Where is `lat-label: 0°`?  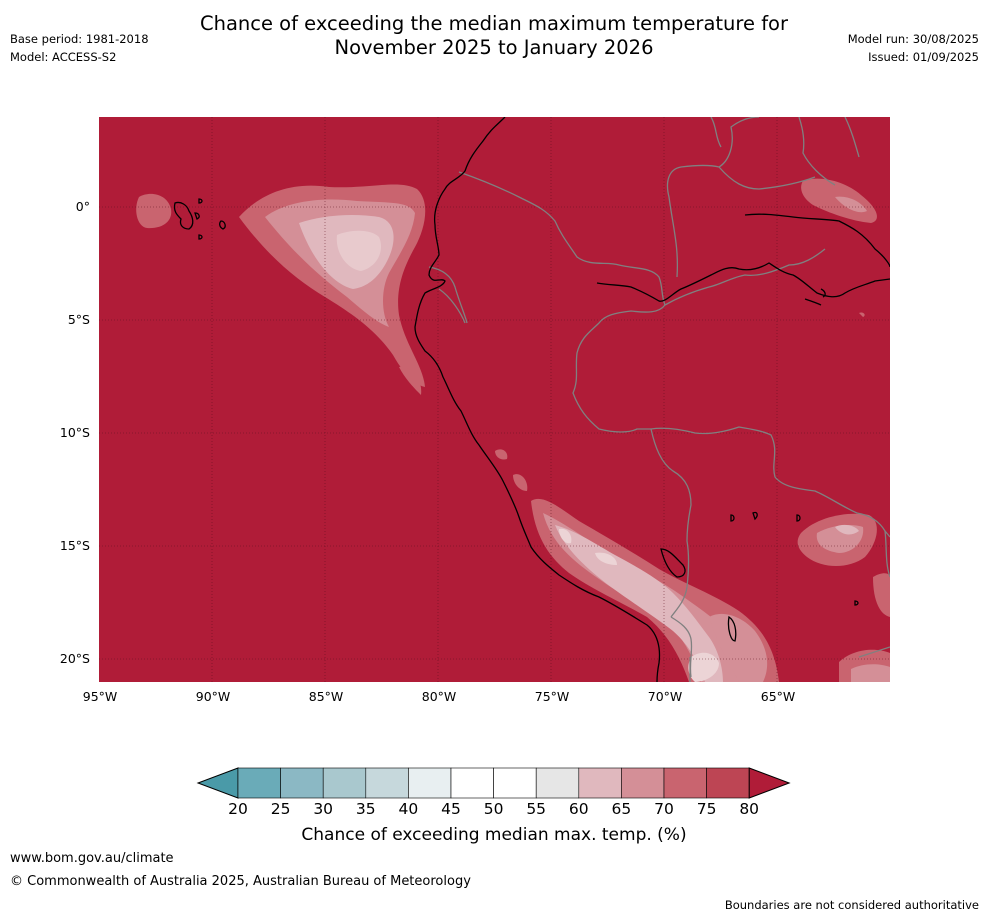
lat-label: 0° is located at coordinates (82, 206).